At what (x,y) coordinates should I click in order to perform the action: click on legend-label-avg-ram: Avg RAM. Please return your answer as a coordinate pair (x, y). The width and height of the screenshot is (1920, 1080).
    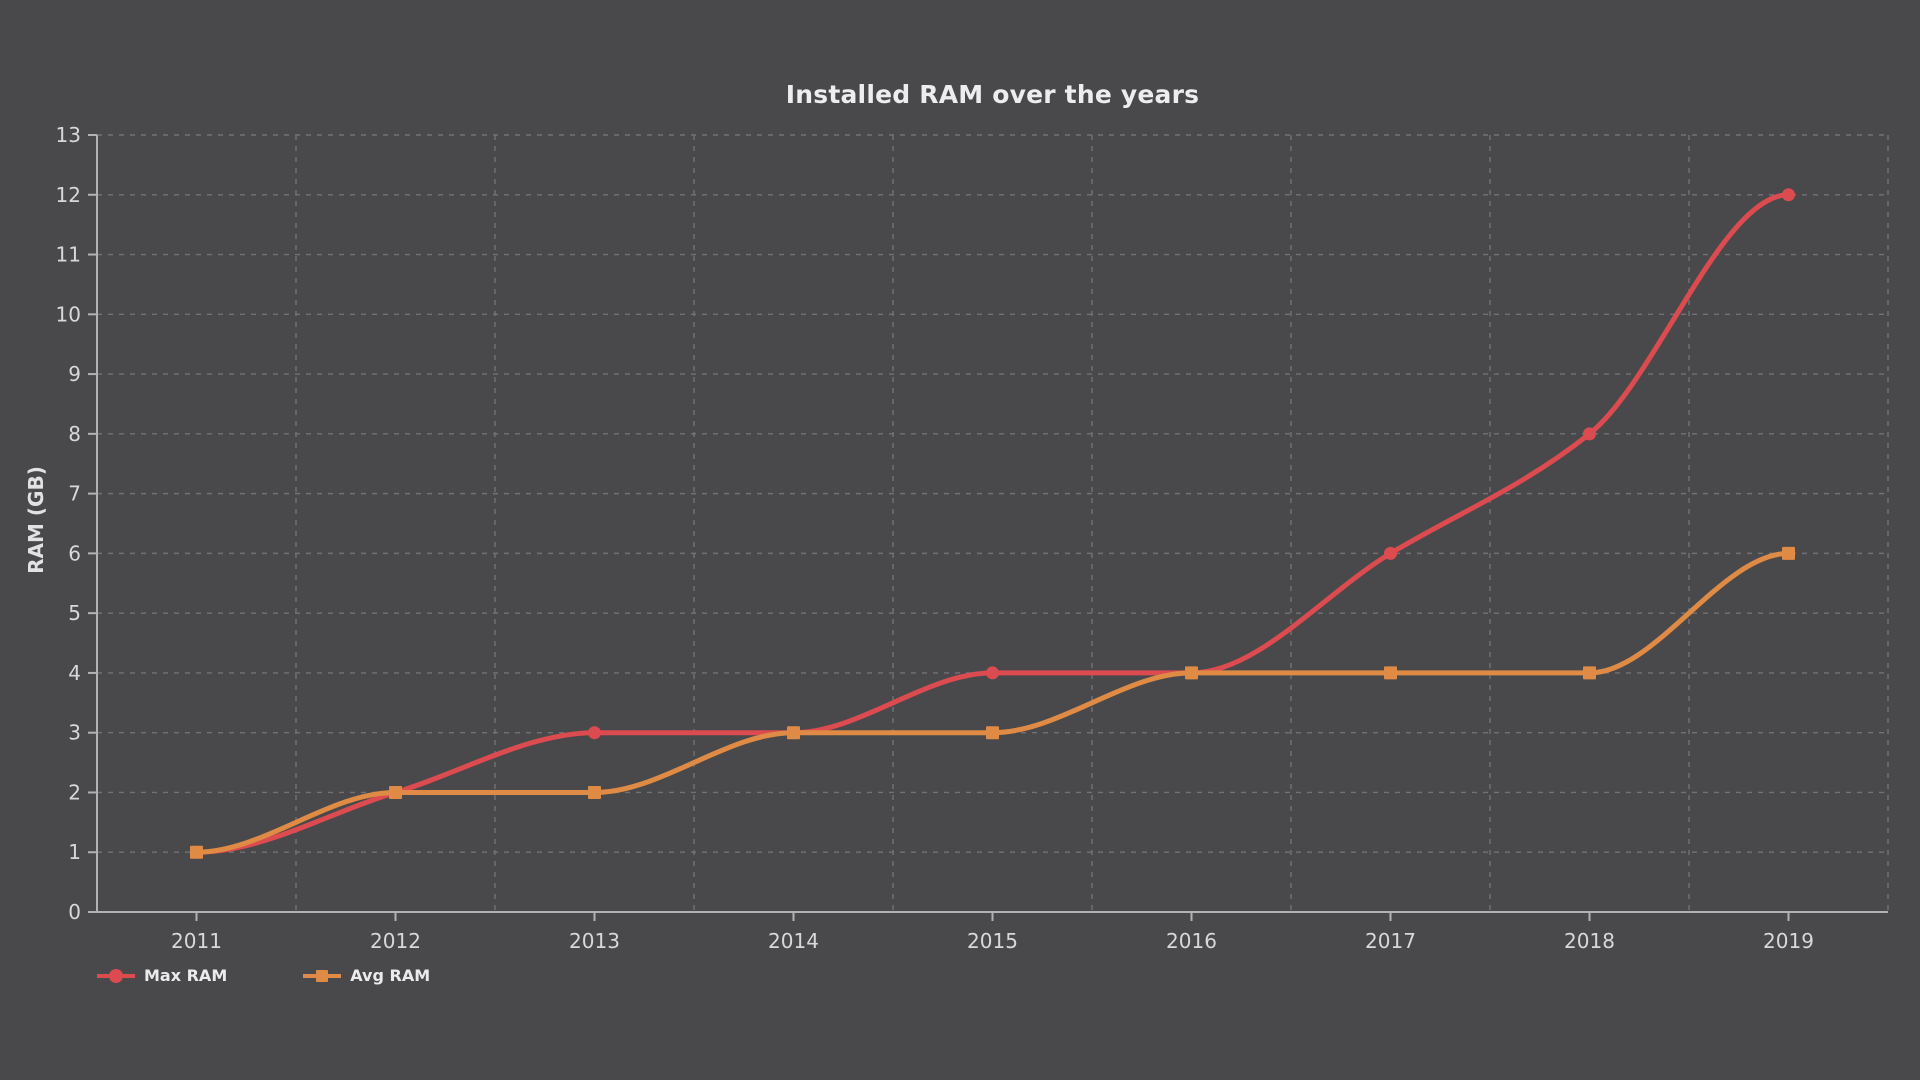
    Looking at the image, I should click on (390, 975).